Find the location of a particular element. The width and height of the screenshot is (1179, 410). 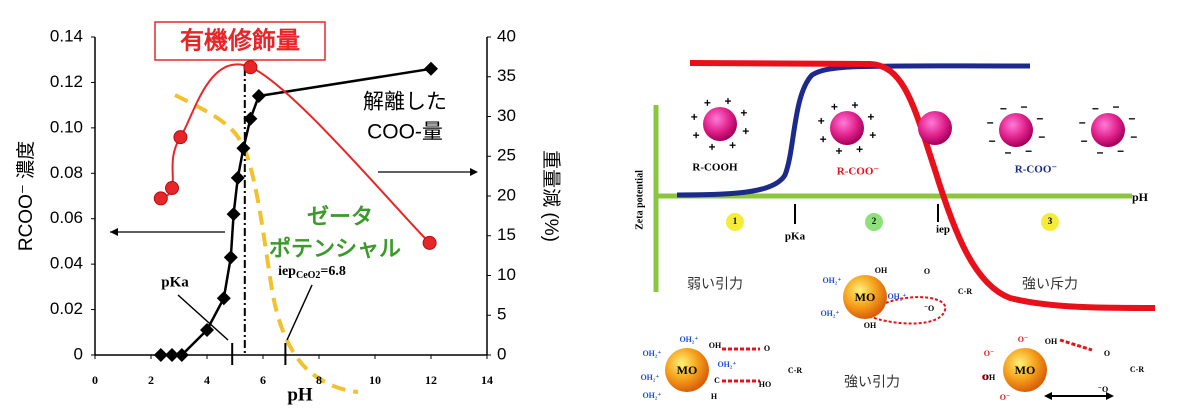

label-box is located at coordinates (240, 41).